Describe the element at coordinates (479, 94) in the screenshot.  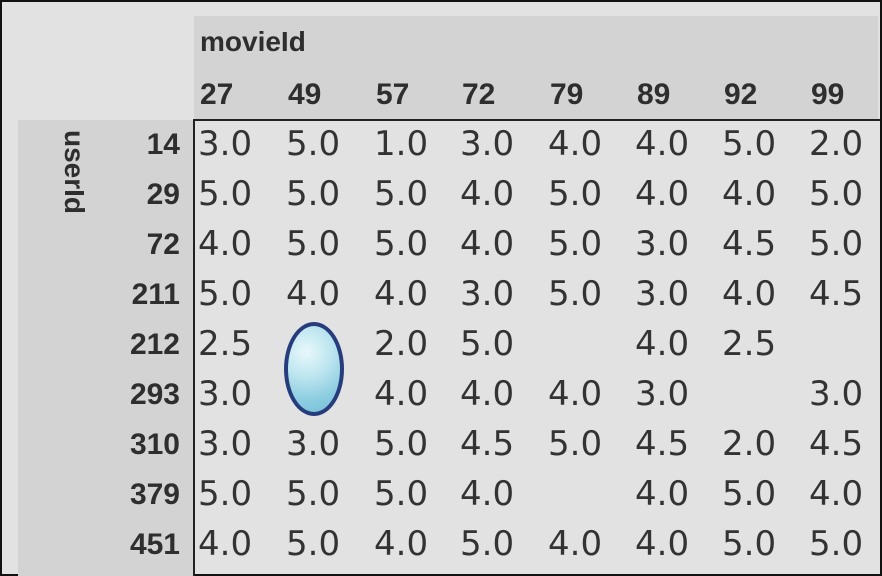
I see `column-header: 72` at that location.